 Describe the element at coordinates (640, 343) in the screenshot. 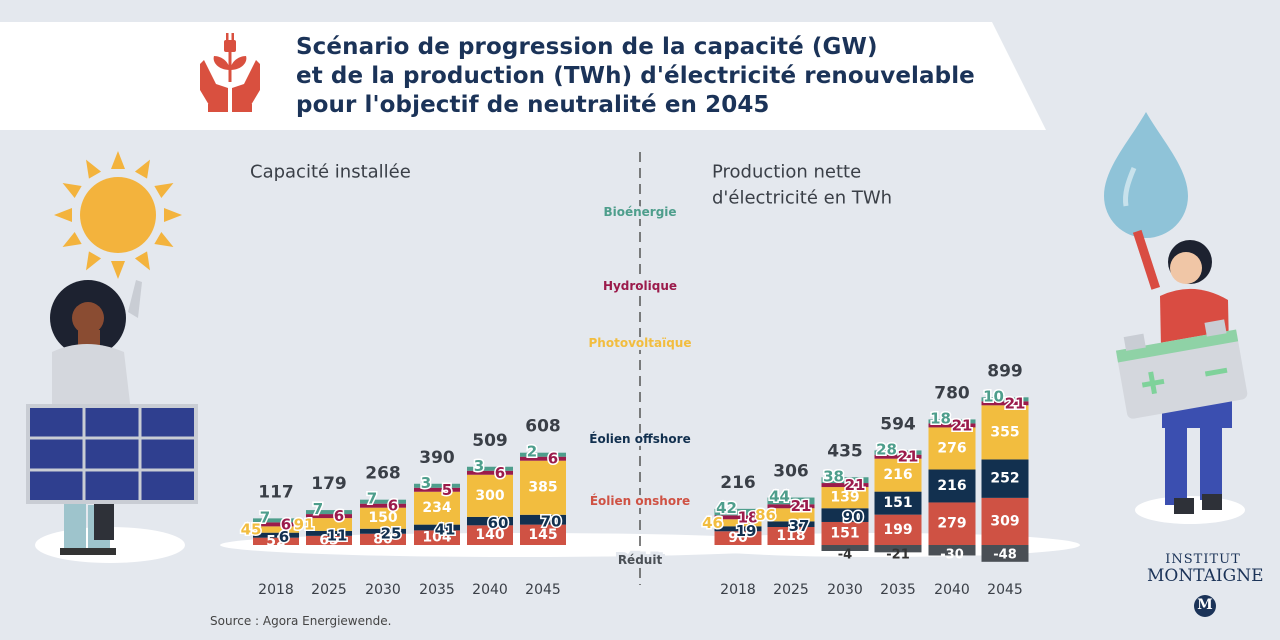

I see `legend-photovolta-que: Photovoltaïque` at that location.